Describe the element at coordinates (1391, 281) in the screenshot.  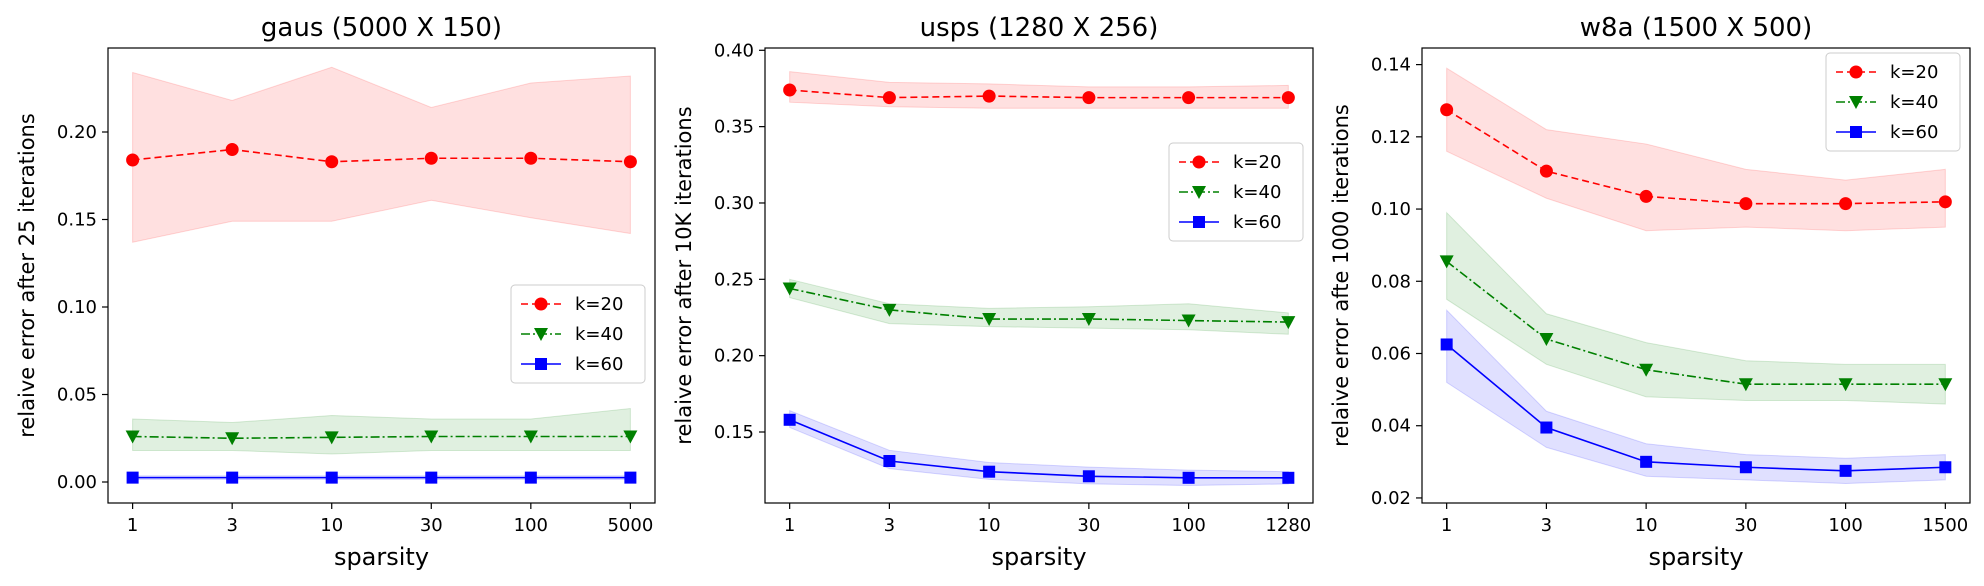
I see `y-tick-label: 0.08` at that location.